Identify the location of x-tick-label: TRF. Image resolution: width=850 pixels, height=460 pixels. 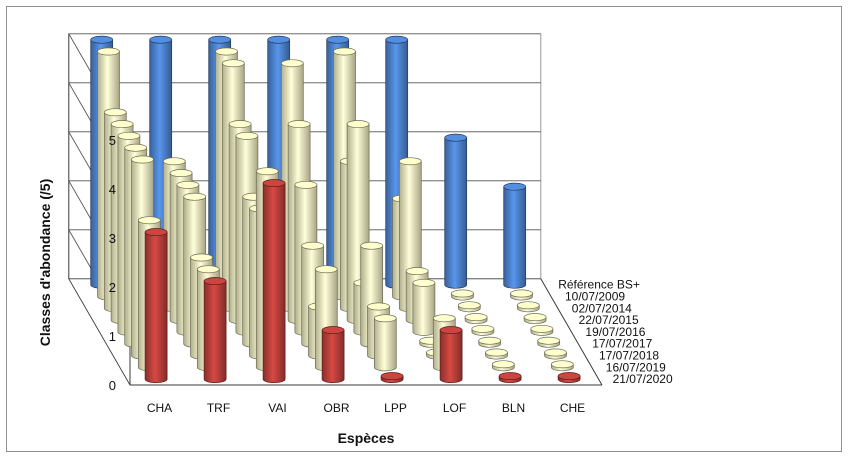
(218, 408).